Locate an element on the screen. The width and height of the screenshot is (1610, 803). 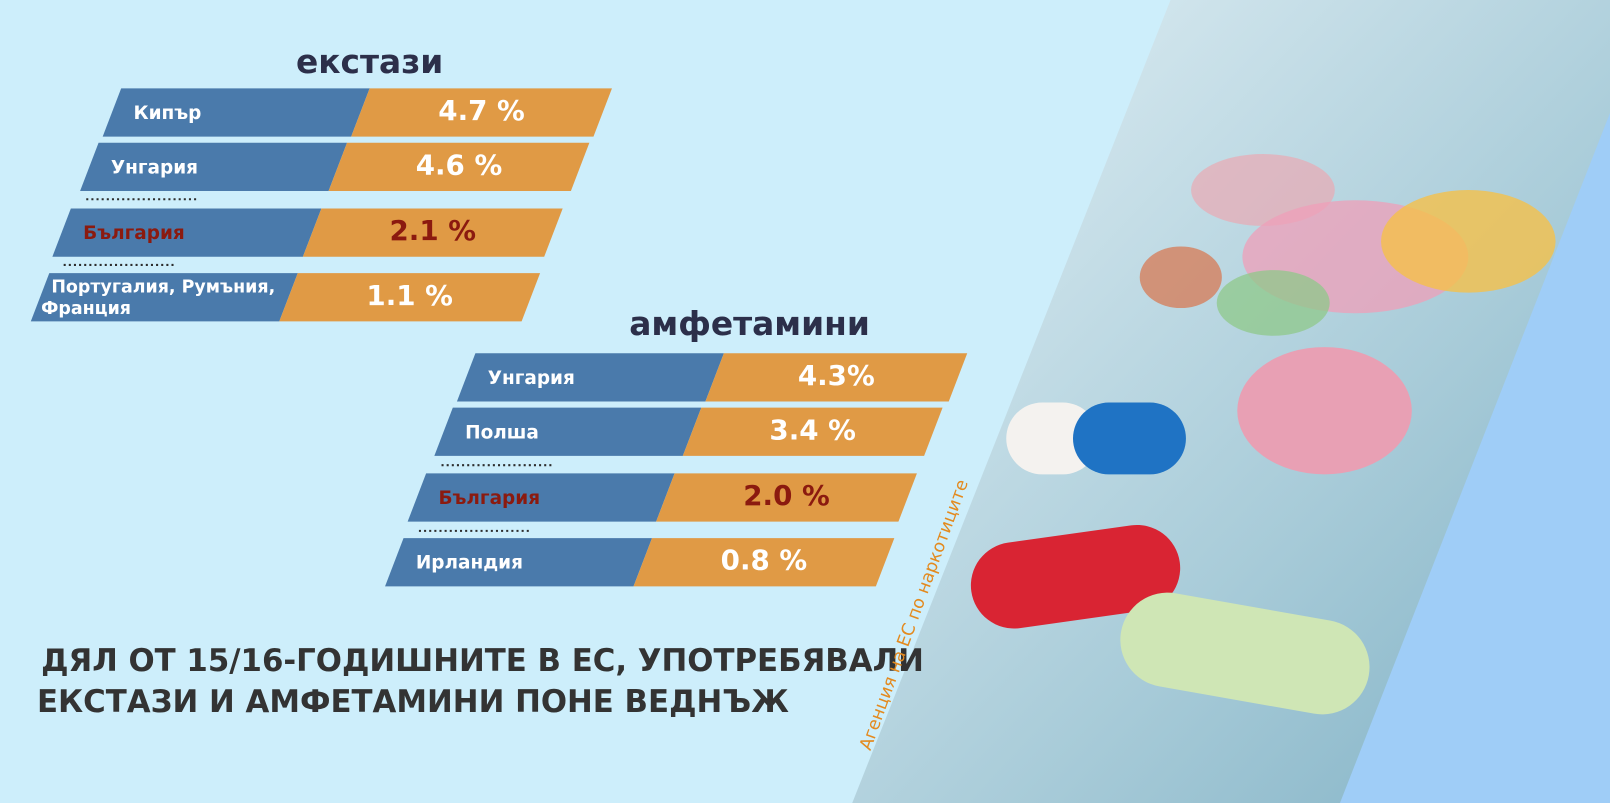
caption-line: ЕКСТАЗИ И АМФЕТАМИНИ ПОНЕ ВЕДНЪЖ is located at coordinates (413, 702).